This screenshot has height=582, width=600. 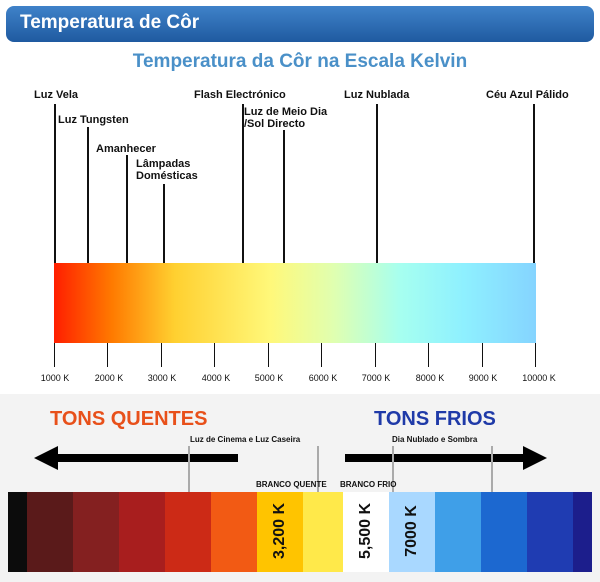 I want to click on cold-arrow, so click(x=446, y=458).